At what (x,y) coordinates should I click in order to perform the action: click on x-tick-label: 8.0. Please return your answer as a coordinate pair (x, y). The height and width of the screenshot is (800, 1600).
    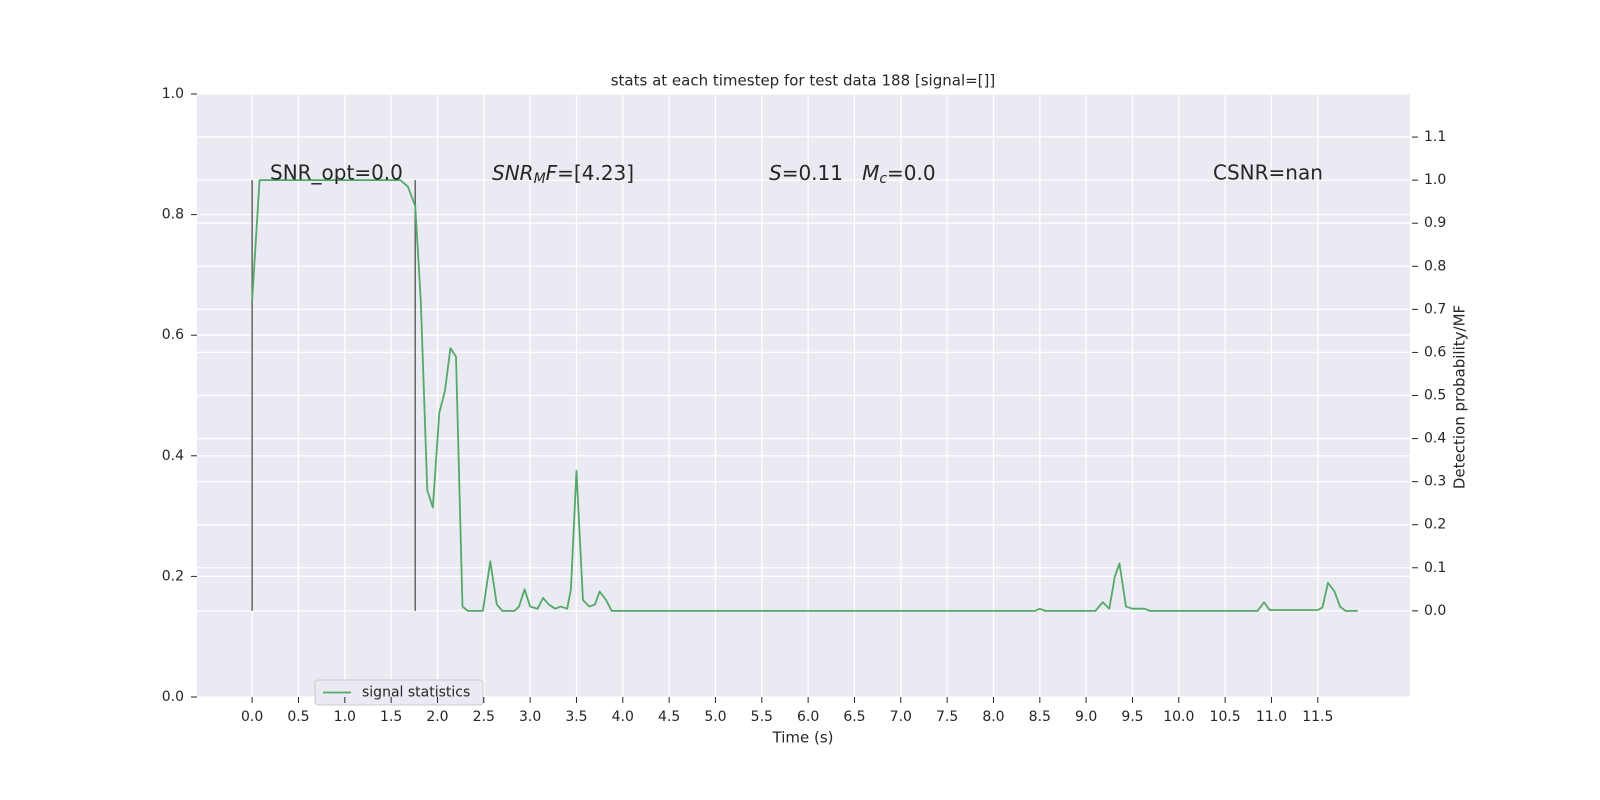
    Looking at the image, I should click on (993, 717).